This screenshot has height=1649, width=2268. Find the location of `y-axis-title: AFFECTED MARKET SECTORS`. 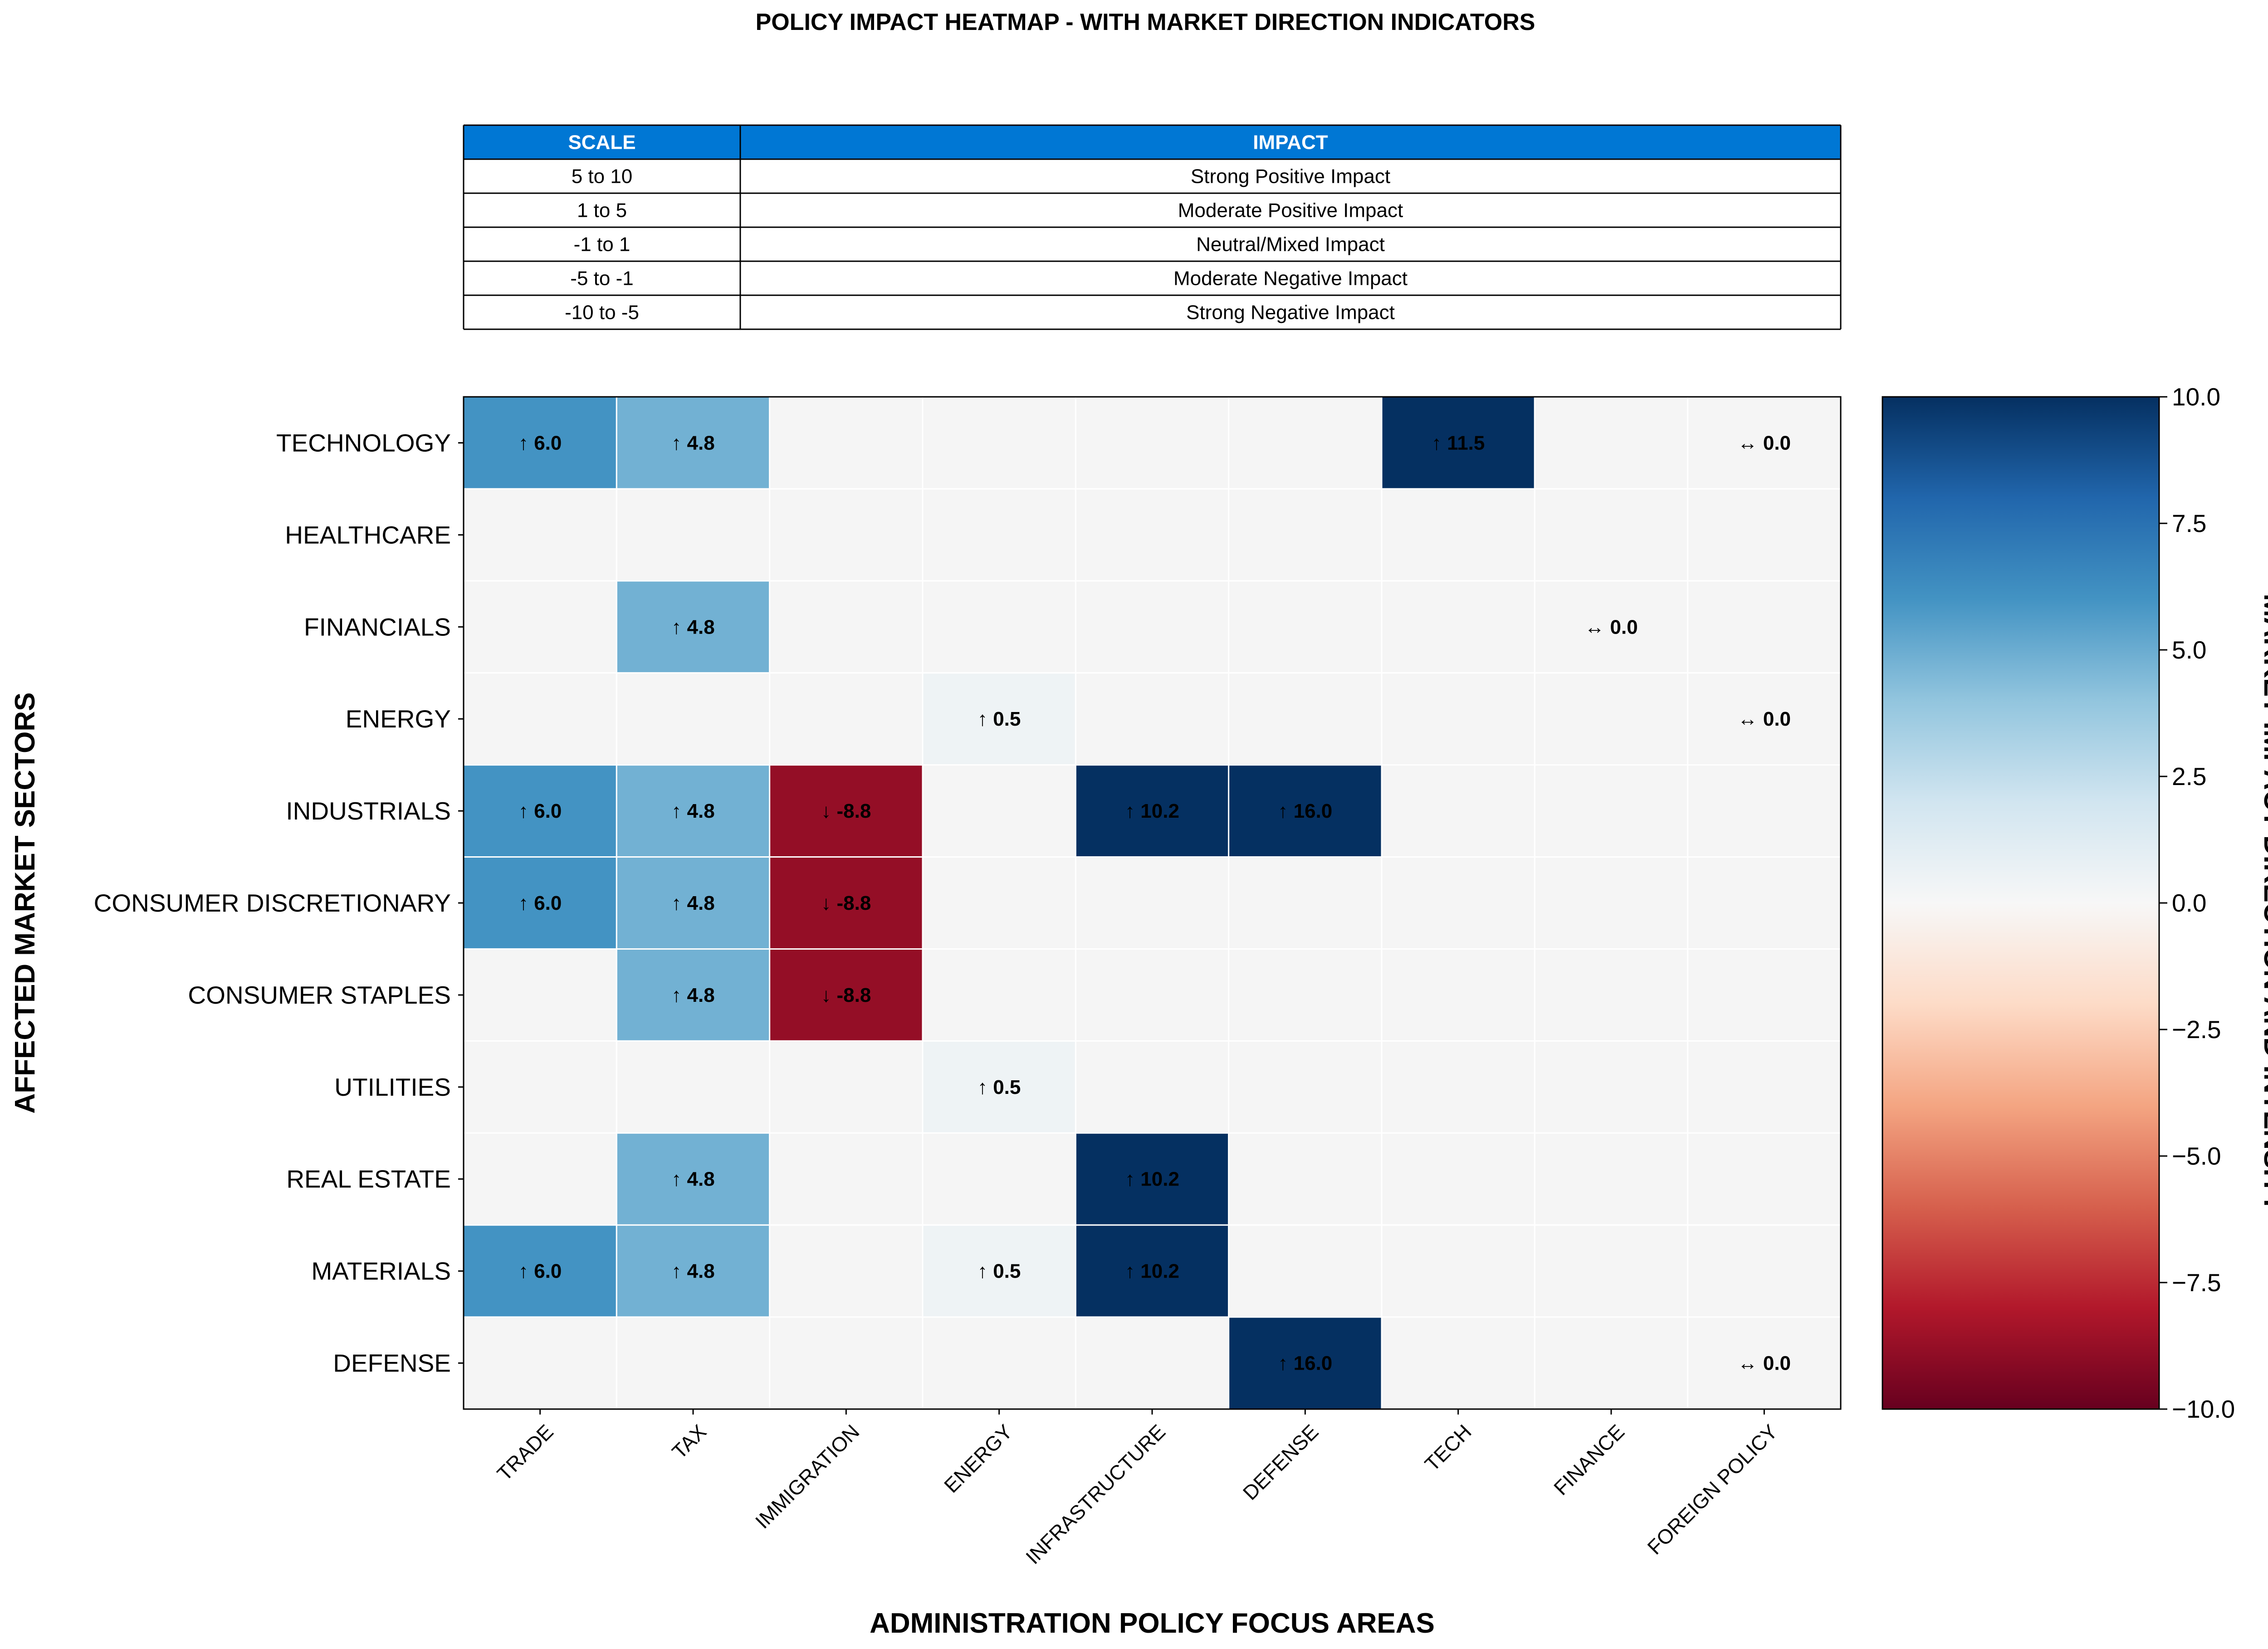

y-axis-title: AFFECTED MARKET SECTORS is located at coordinates (26, 903).